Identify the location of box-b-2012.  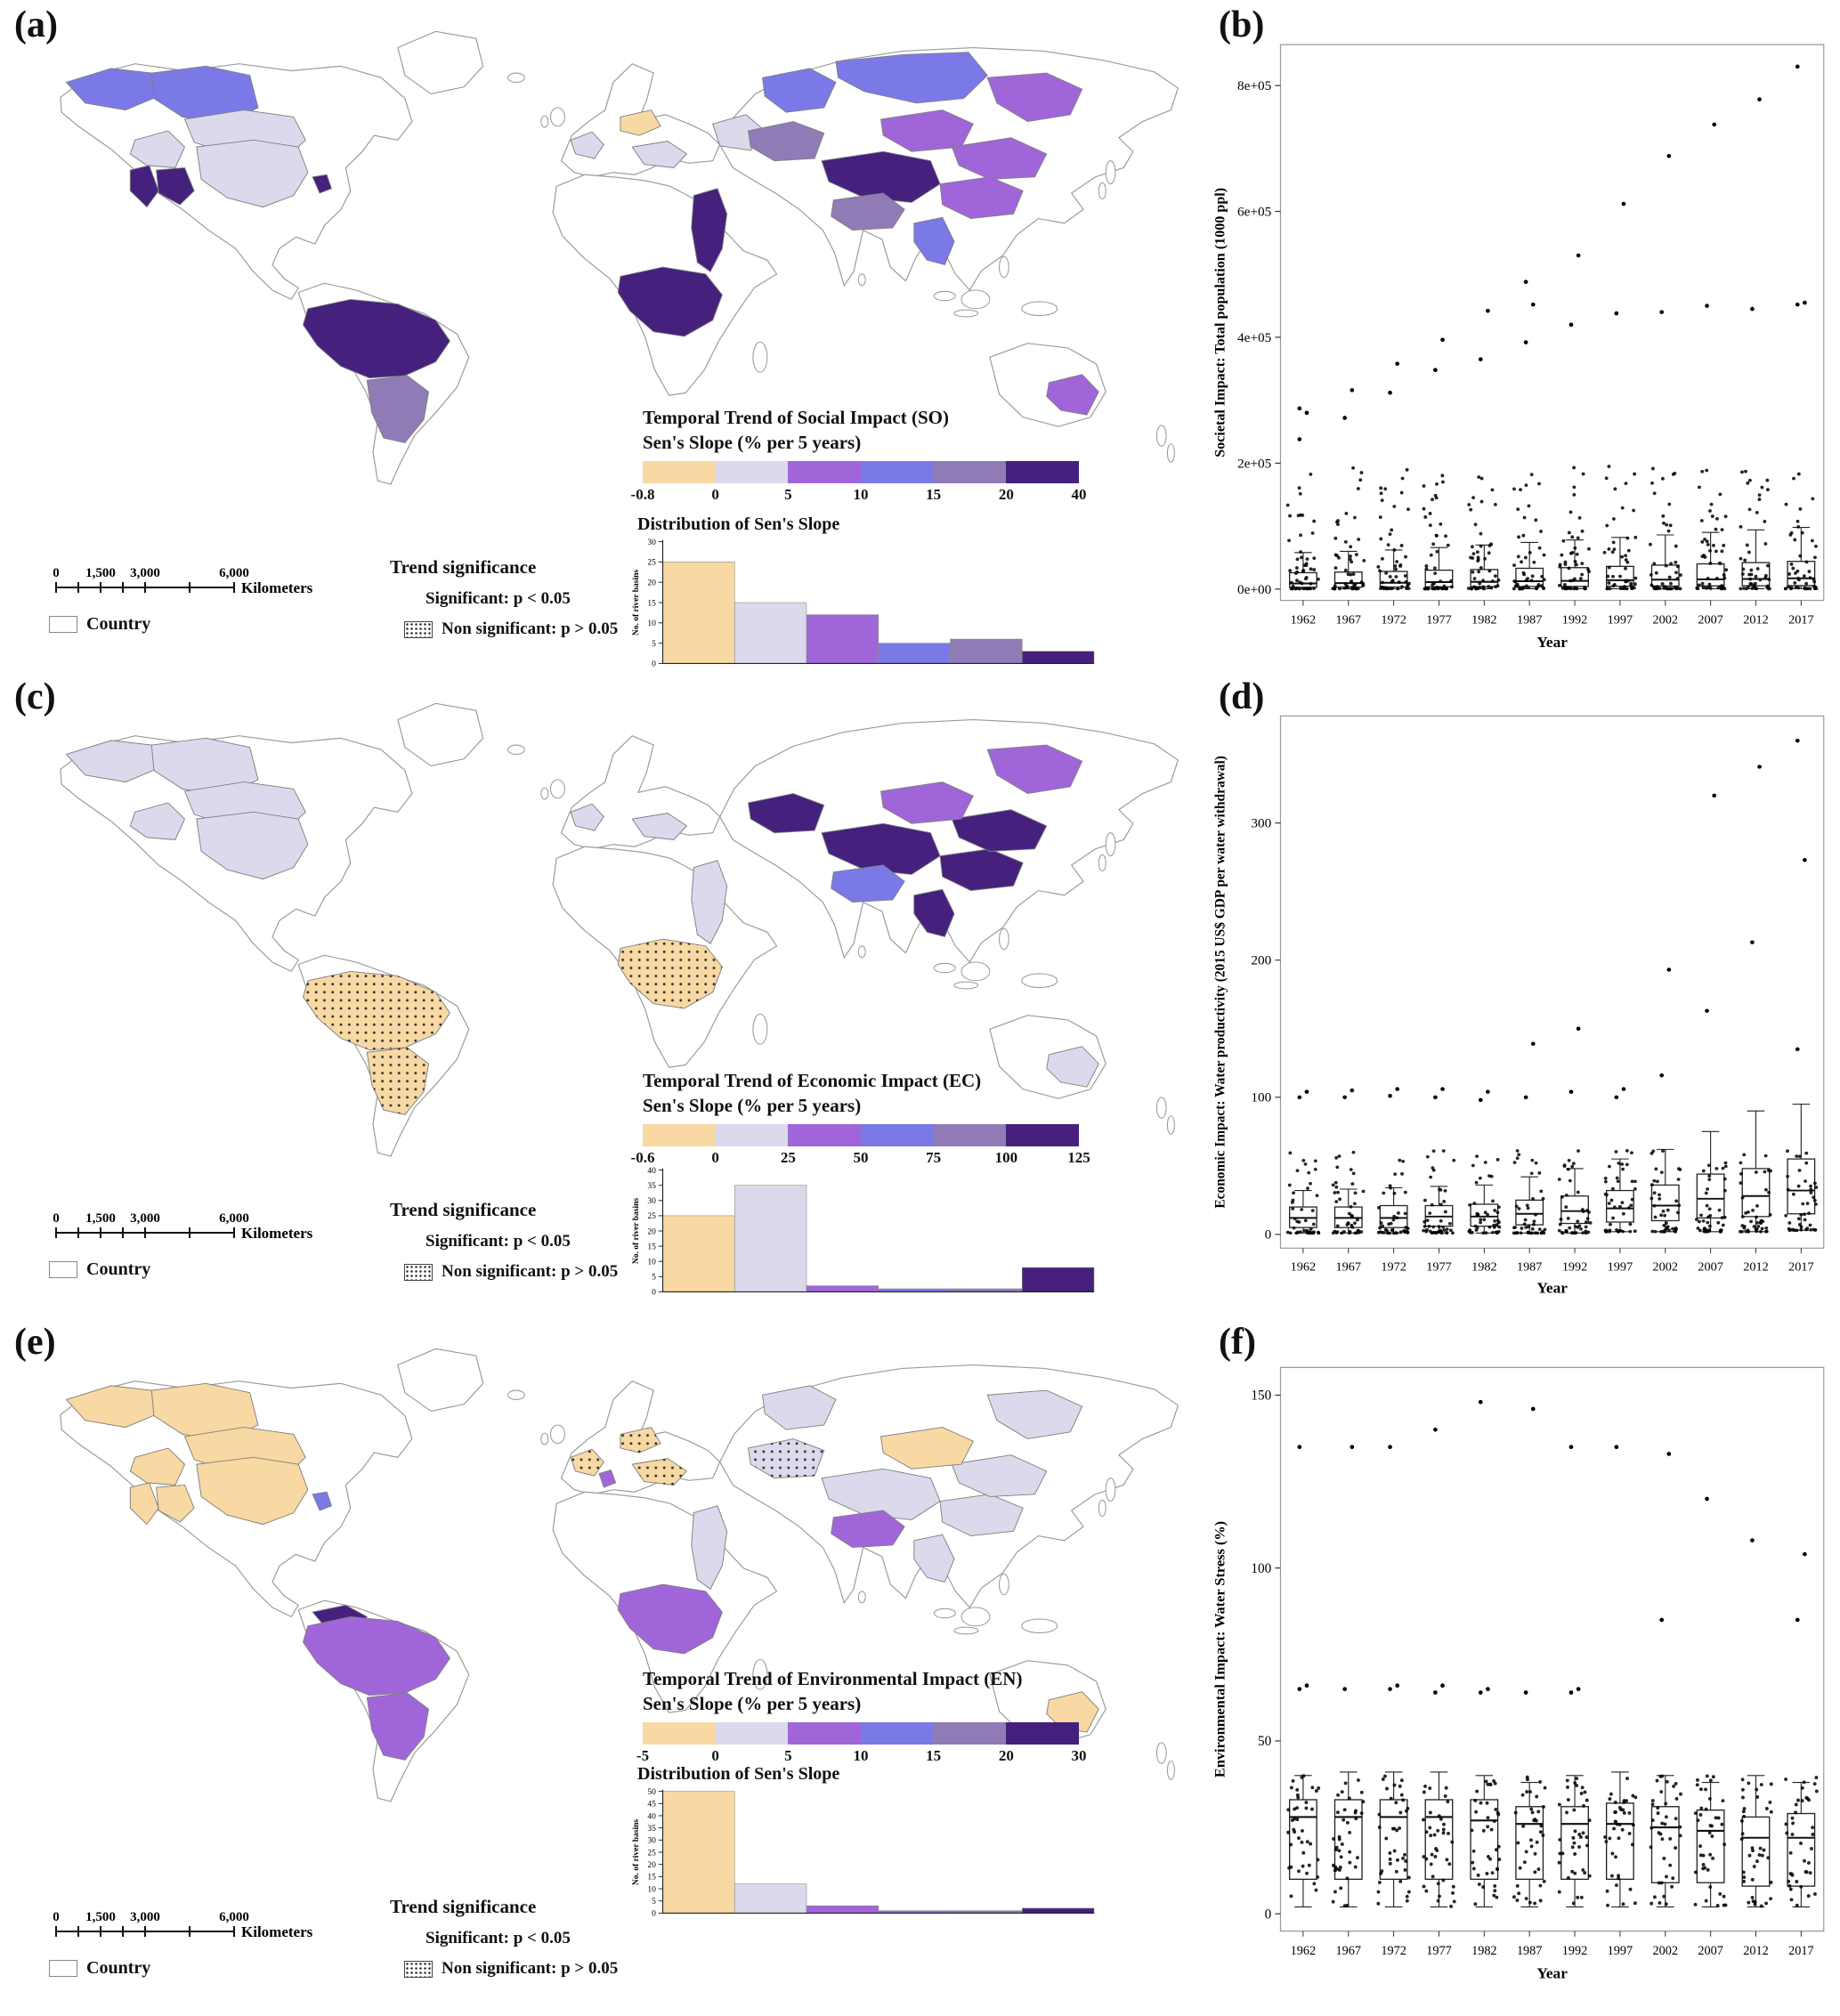
(1756, 574).